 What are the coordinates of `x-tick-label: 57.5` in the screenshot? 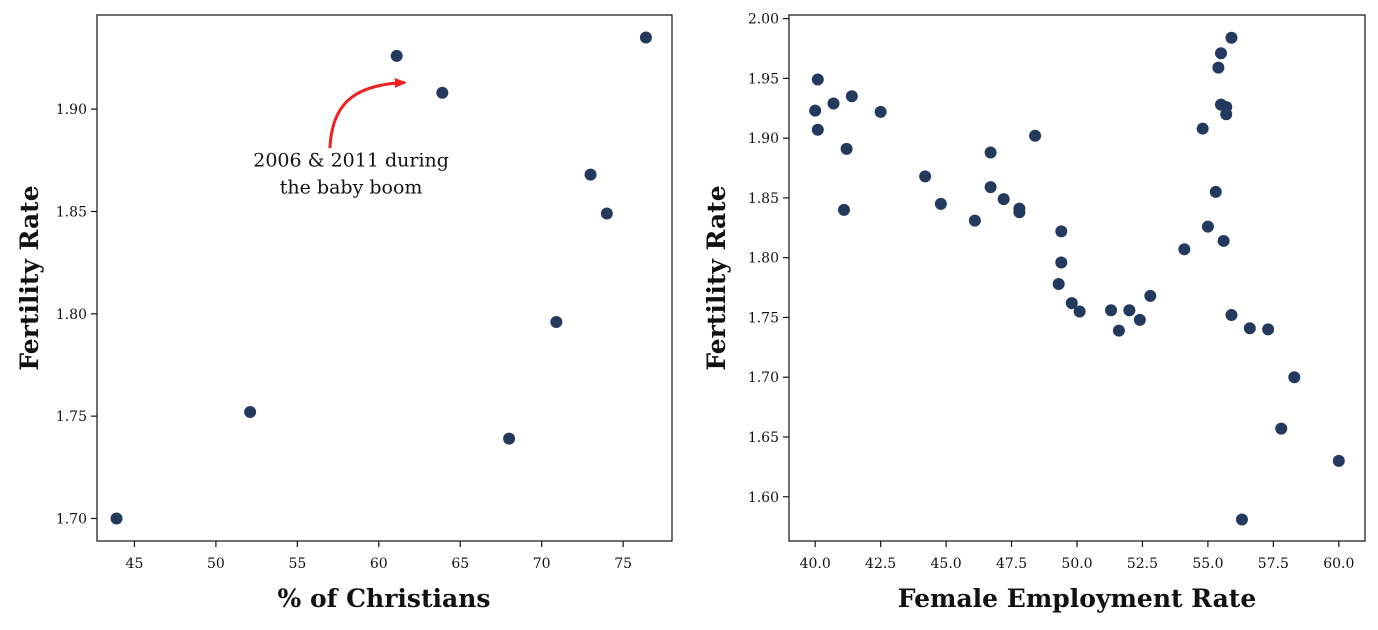 It's located at (1273, 564).